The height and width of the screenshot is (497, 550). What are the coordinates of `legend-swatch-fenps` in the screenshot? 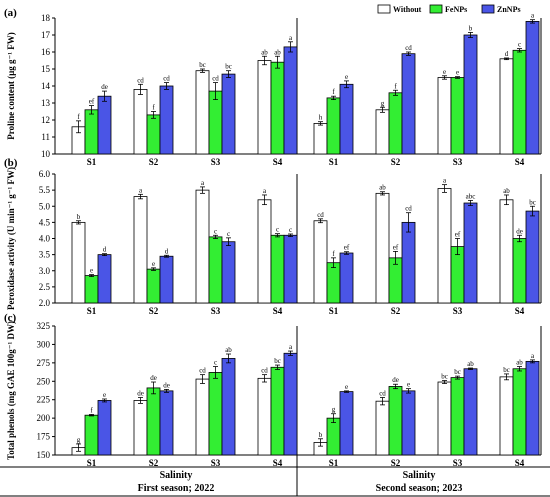 It's located at (436, 9).